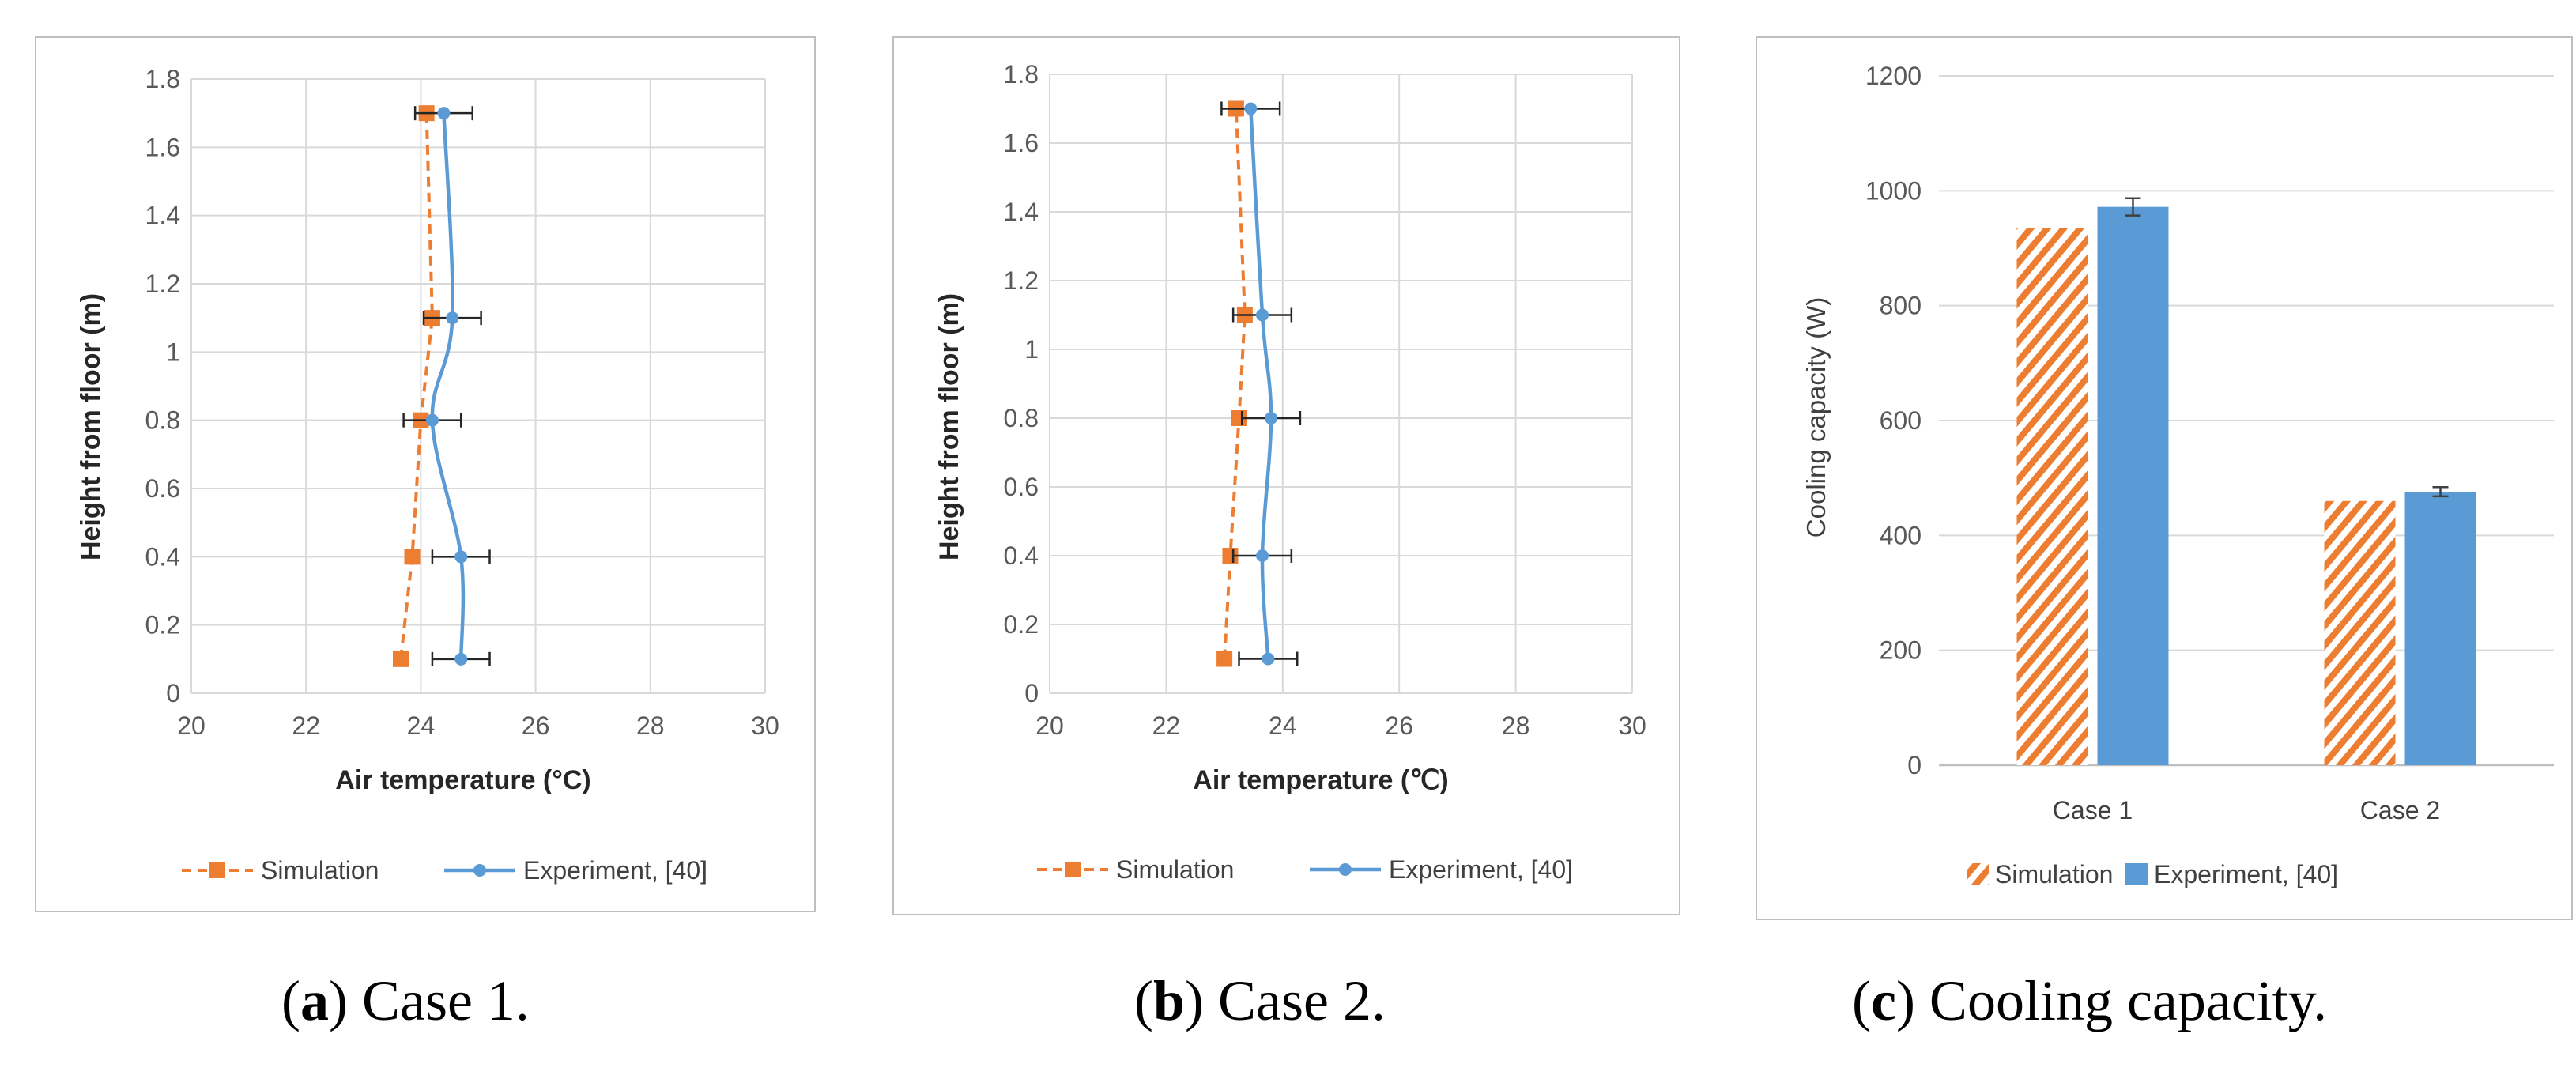 This screenshot has height=1079, width=2576. What do you see at coordinates (463, 780) in the screenshot?
I see `x-axis-title: Air temperature (°C)` at bounding box center [463, 780].